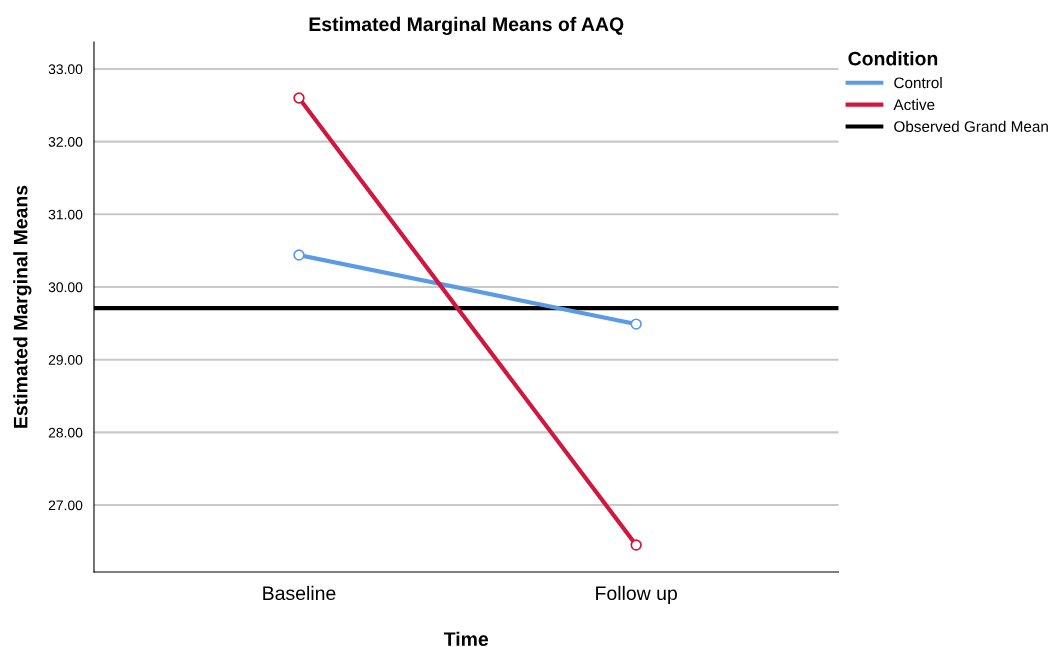 The width and height of the screenshot is (1056, 647). What do you see at coordinates (65, 69) in the screenshot?
I see `y-tick-label: 33.00` at bounding box center [65, 69].